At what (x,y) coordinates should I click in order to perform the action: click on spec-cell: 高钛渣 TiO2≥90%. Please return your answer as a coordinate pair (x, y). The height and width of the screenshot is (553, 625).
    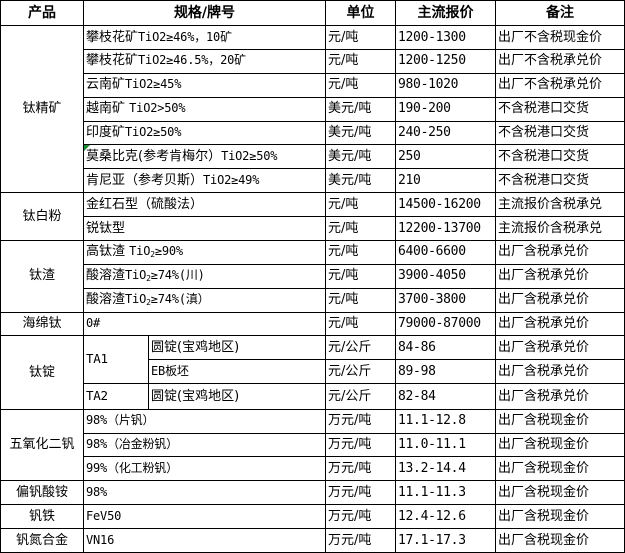
    Looking at the image, I should click on (204, 252).